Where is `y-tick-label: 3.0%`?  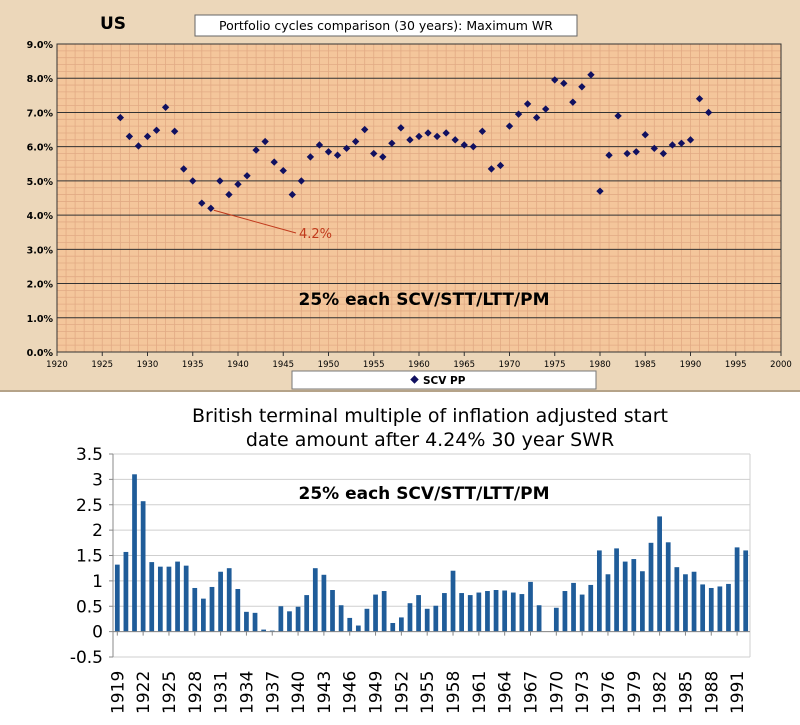
y-tick-label: 3.0% is located at coordinates (40, 250).